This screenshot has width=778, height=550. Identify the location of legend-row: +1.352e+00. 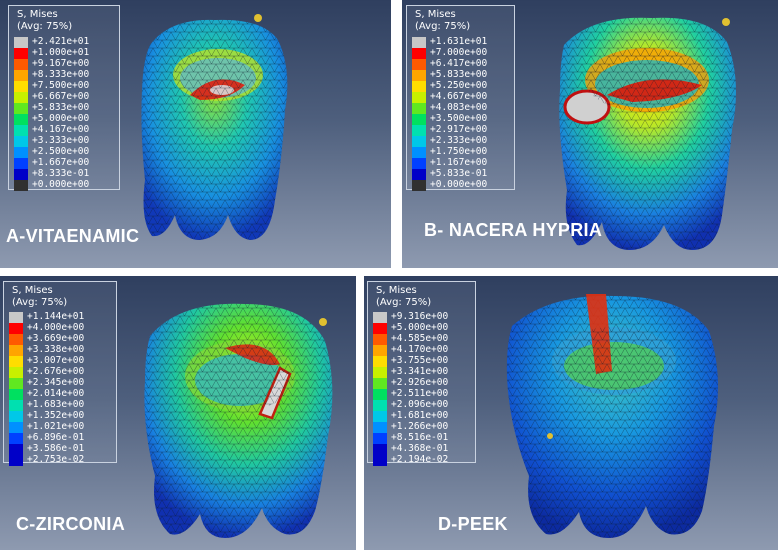
(109, 416).